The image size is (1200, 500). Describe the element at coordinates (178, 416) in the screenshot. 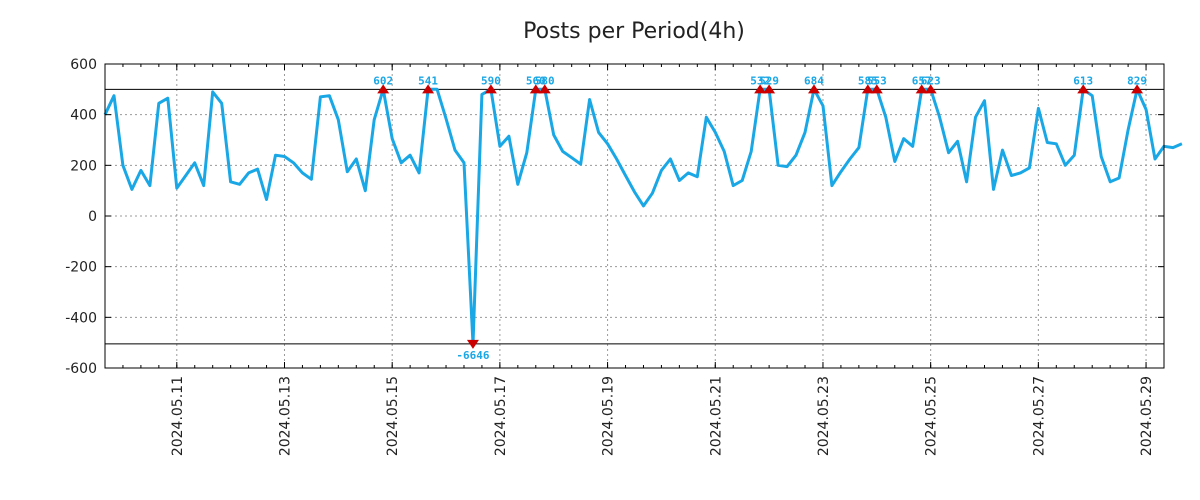

I see `x-tick-label: 2024.05.11` at that location.